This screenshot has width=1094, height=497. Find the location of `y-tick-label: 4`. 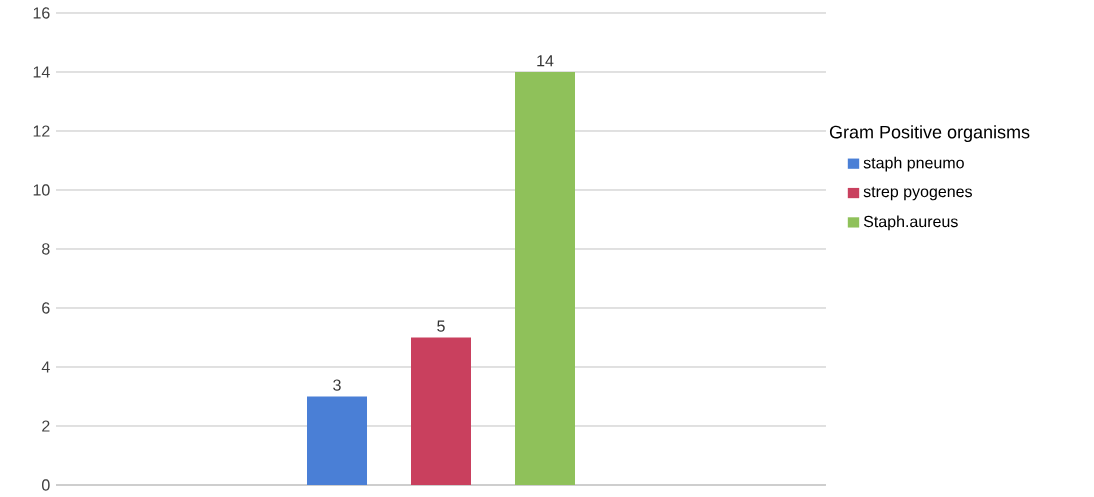

y-tick-label: 4 is located at coordinates (45, 367).